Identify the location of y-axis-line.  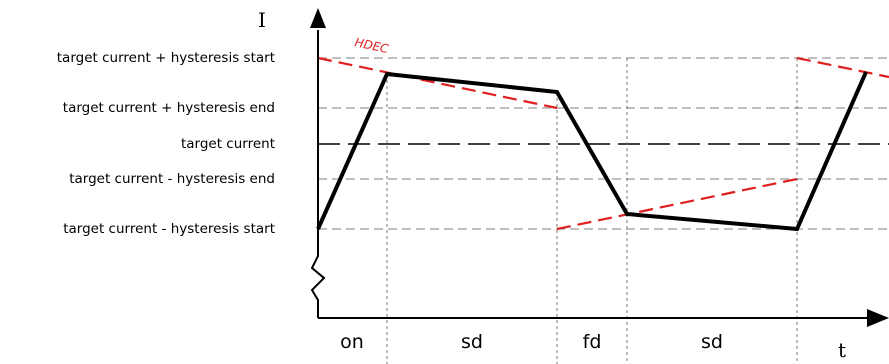
(318, 174).